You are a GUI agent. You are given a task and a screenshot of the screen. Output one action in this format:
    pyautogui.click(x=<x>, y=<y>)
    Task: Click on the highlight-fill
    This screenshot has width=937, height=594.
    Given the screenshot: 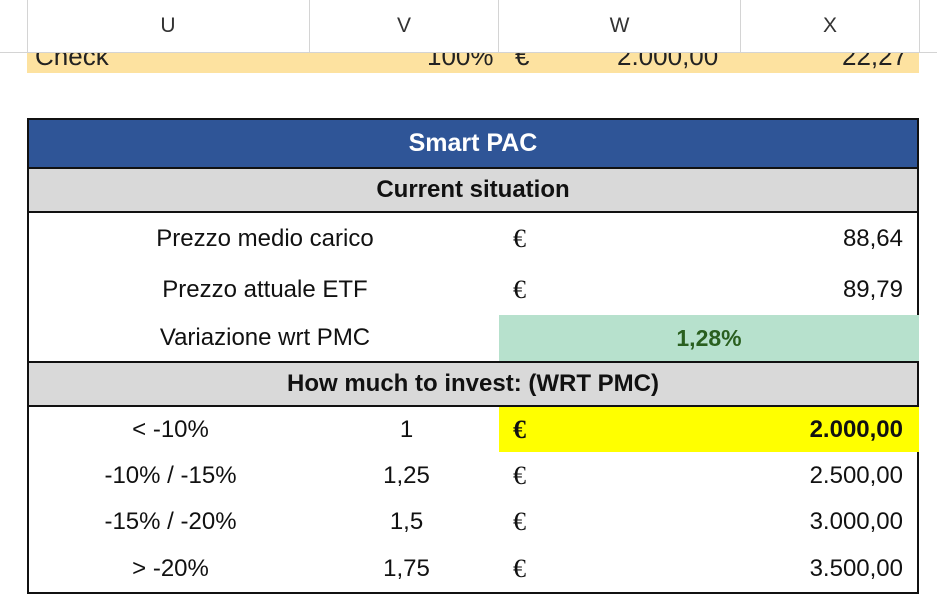 What is the action you would take?
    pyautogui.click(x=709, y=429)
    